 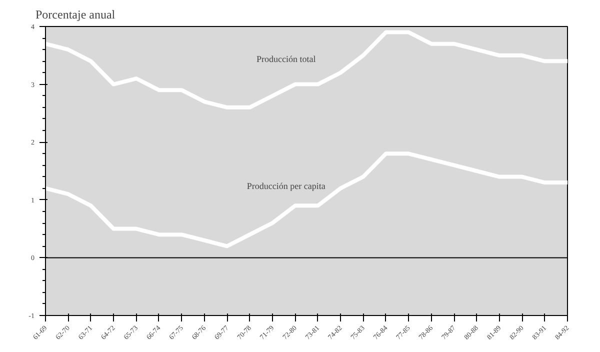 I want to click on text: Producción total, so click(x=286, y=59).